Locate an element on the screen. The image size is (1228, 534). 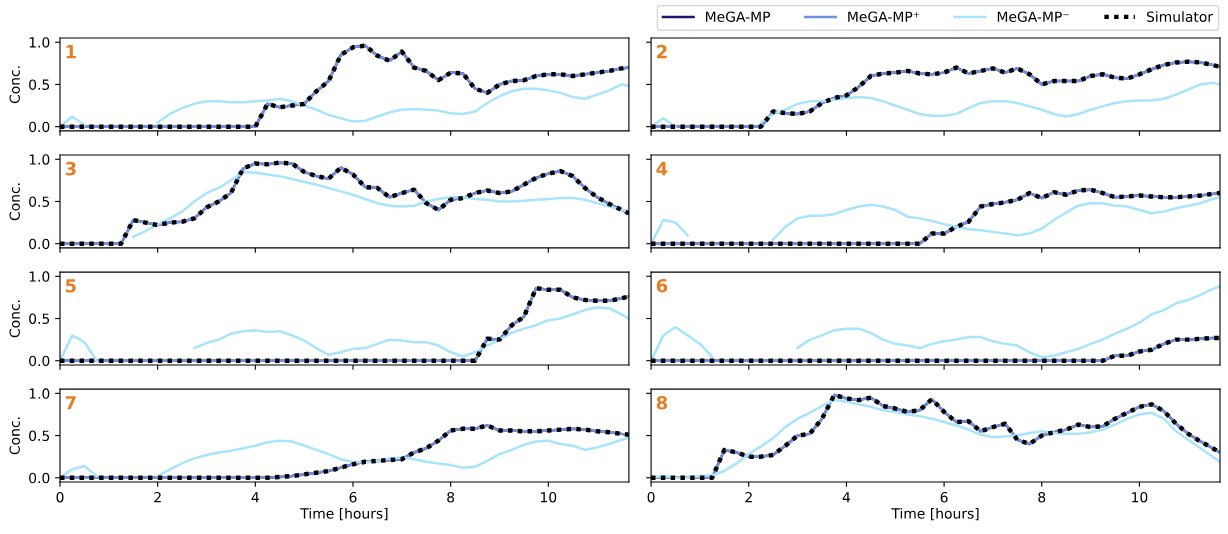
annotation: 3 is located at coordinates (70, 168).